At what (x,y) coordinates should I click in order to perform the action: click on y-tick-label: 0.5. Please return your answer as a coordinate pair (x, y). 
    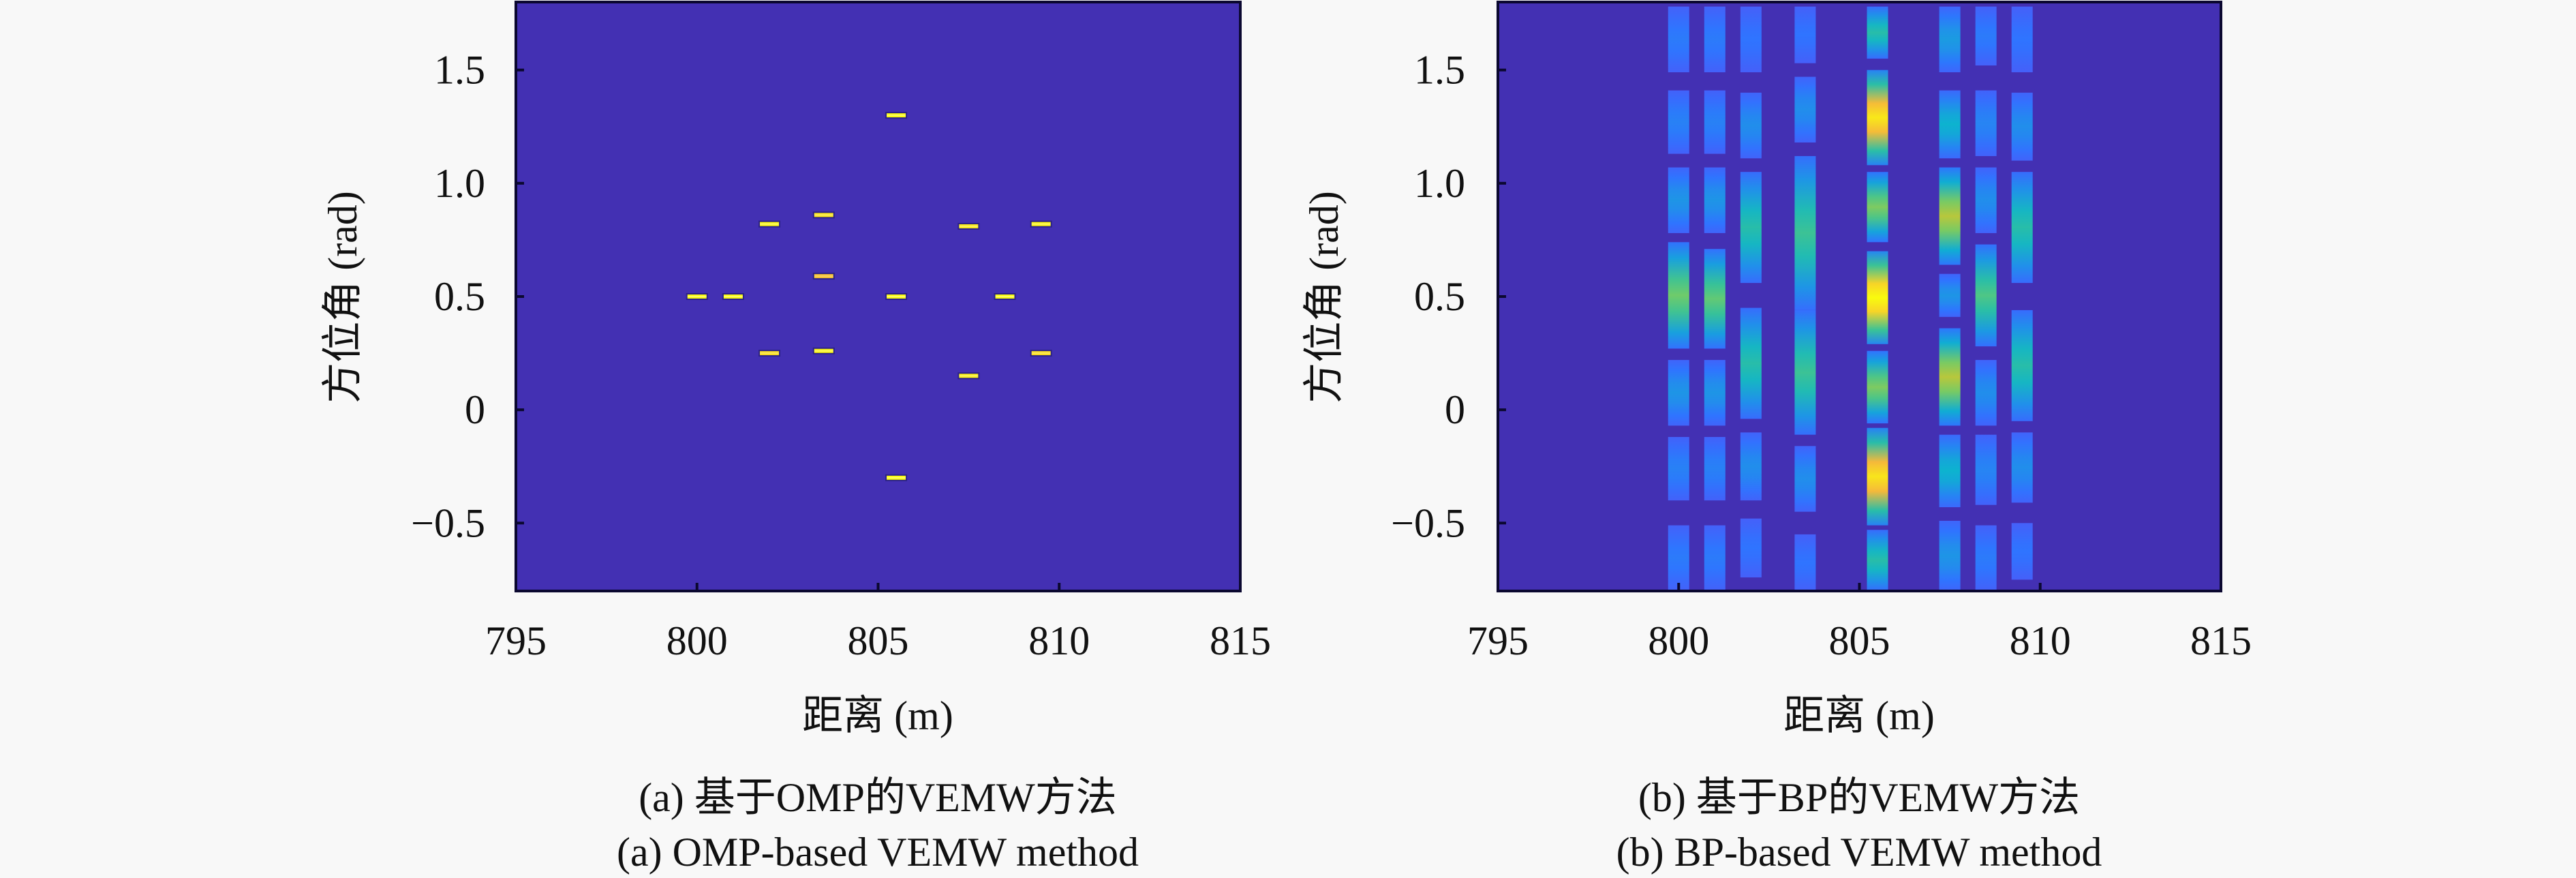
    Looking at the image, I should click on (1440, 296).